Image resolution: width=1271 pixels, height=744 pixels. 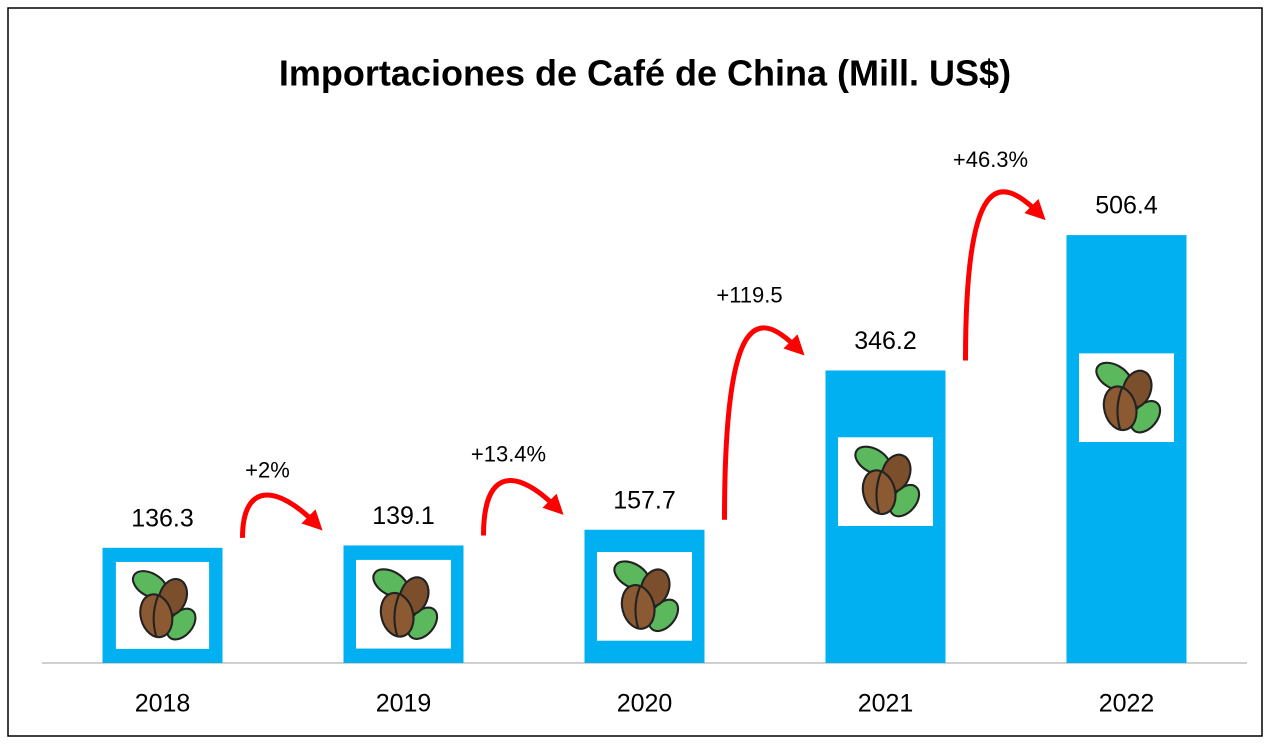 What do you see at coordinates (508, 454) in the screenshot?
I see `growth-label: +13.4%` at bounding box center [508, 454].